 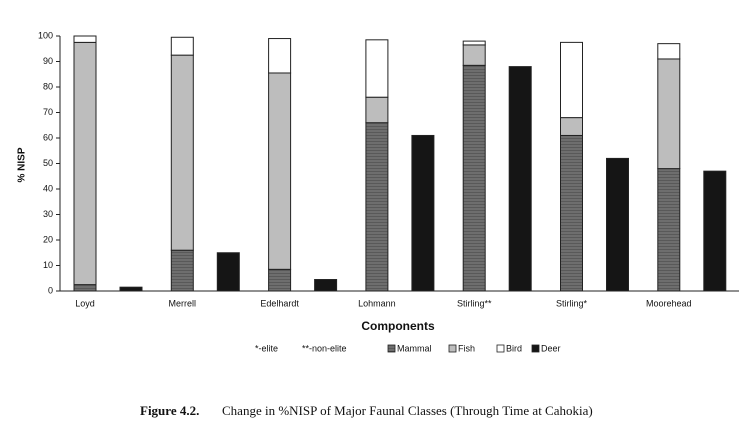 I want to click on x-tick-label: Lohmann, so click(x=377, y=303).